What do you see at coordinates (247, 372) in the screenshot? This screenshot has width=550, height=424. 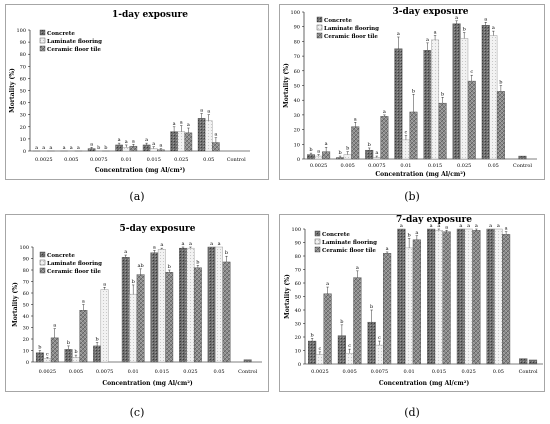 I see `x-tick-label: Control` at bounding box center [247, 372].